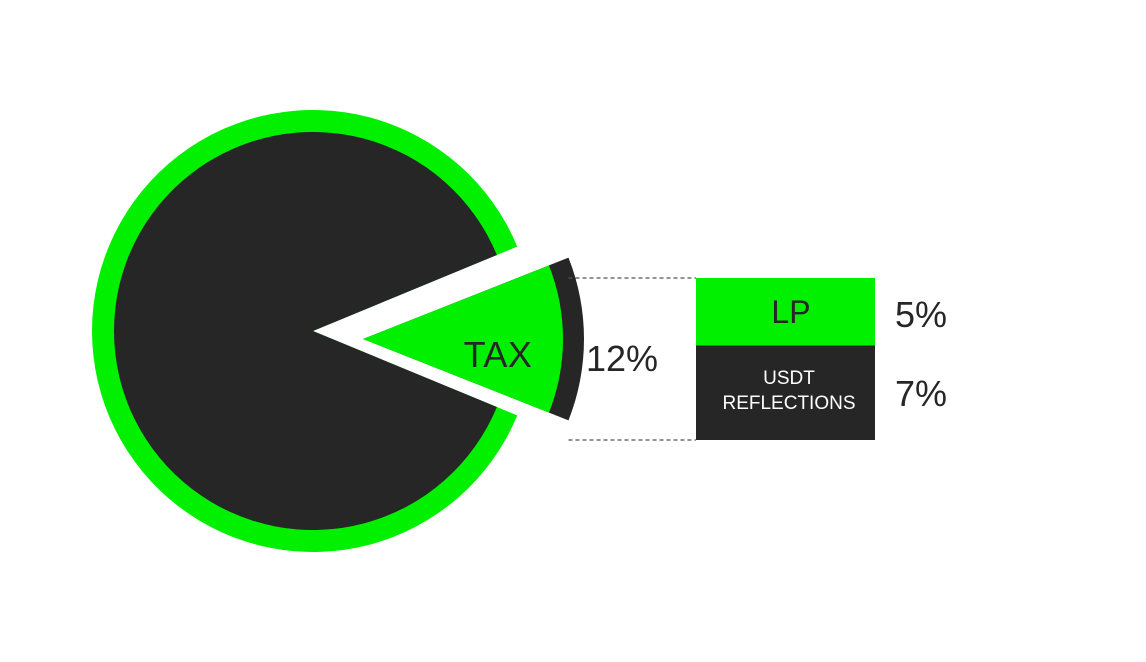 The width and height of the screenshot is (1146, 662). Describe the element at coordinates (498, 354) in the screenshot. I see `tax-label: TAX` at that location.